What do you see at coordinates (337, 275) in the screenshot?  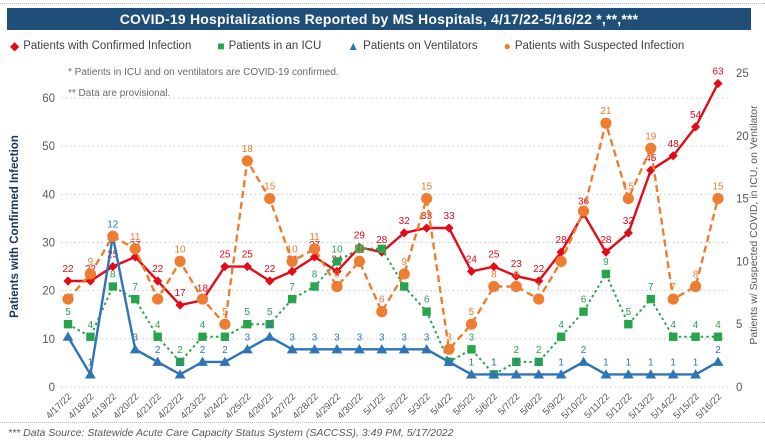 I see `data-point-label: 8` at bounding box center [337, 275].